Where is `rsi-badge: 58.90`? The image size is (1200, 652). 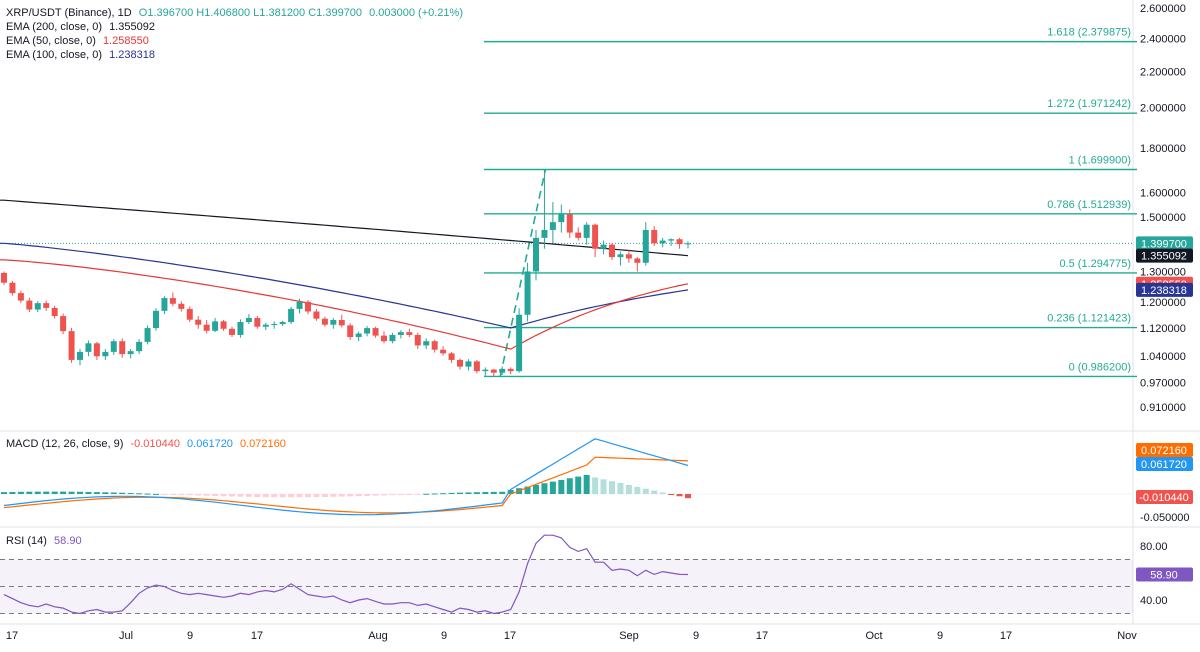
rsi-badge: 58.90 is located at coordinates (1164, 574).